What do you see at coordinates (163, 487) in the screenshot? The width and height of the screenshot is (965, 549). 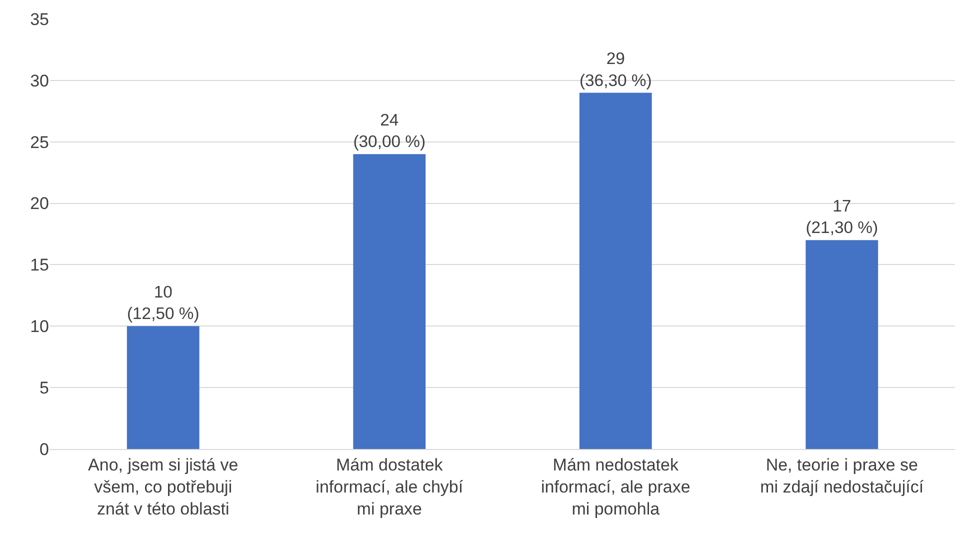 I see `x-tick-label: Ano, jsem si jistá ve všem, co potřebuji znát v této oblasti` at bounding box center [163, 487].